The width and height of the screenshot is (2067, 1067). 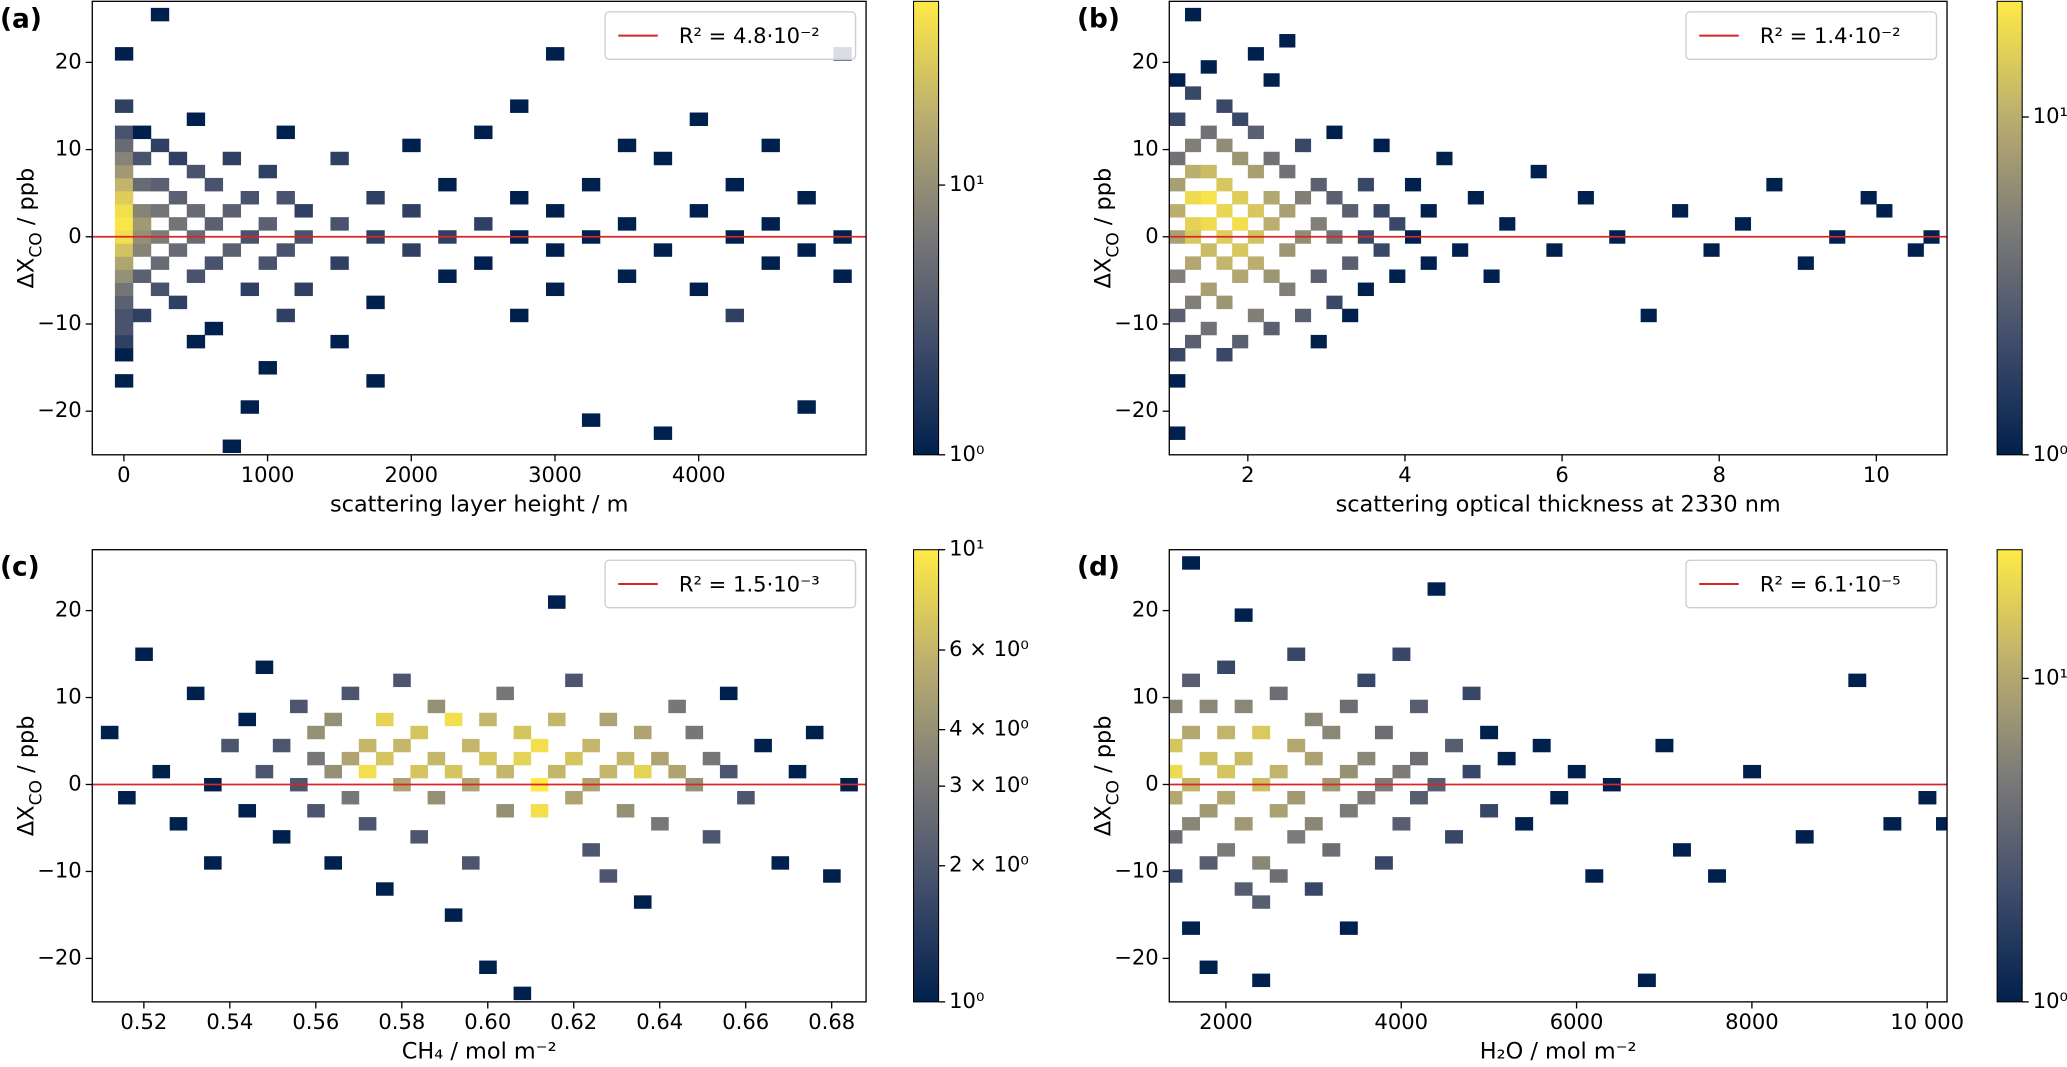 I want to click on y-tick-label: 10, so click(x=68, y=696).